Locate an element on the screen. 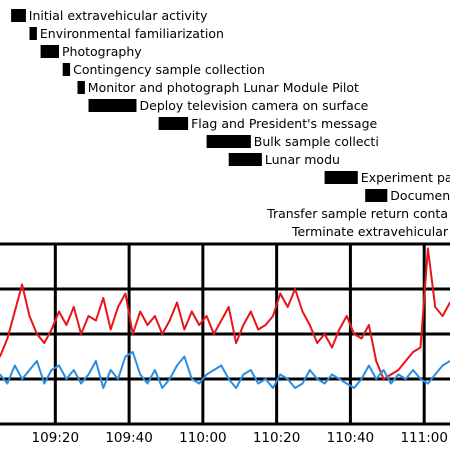 This screenshot has height=450, width=450. x-tick-label: 109:40 is located at coordinates (129, 438).